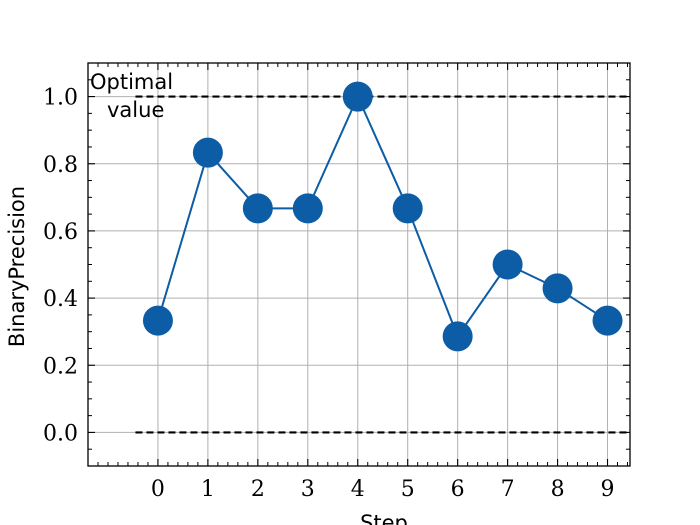 The height and width of the screenshot is (525, 700). I want to click on annotation: Optimal value, so click(131, 96).